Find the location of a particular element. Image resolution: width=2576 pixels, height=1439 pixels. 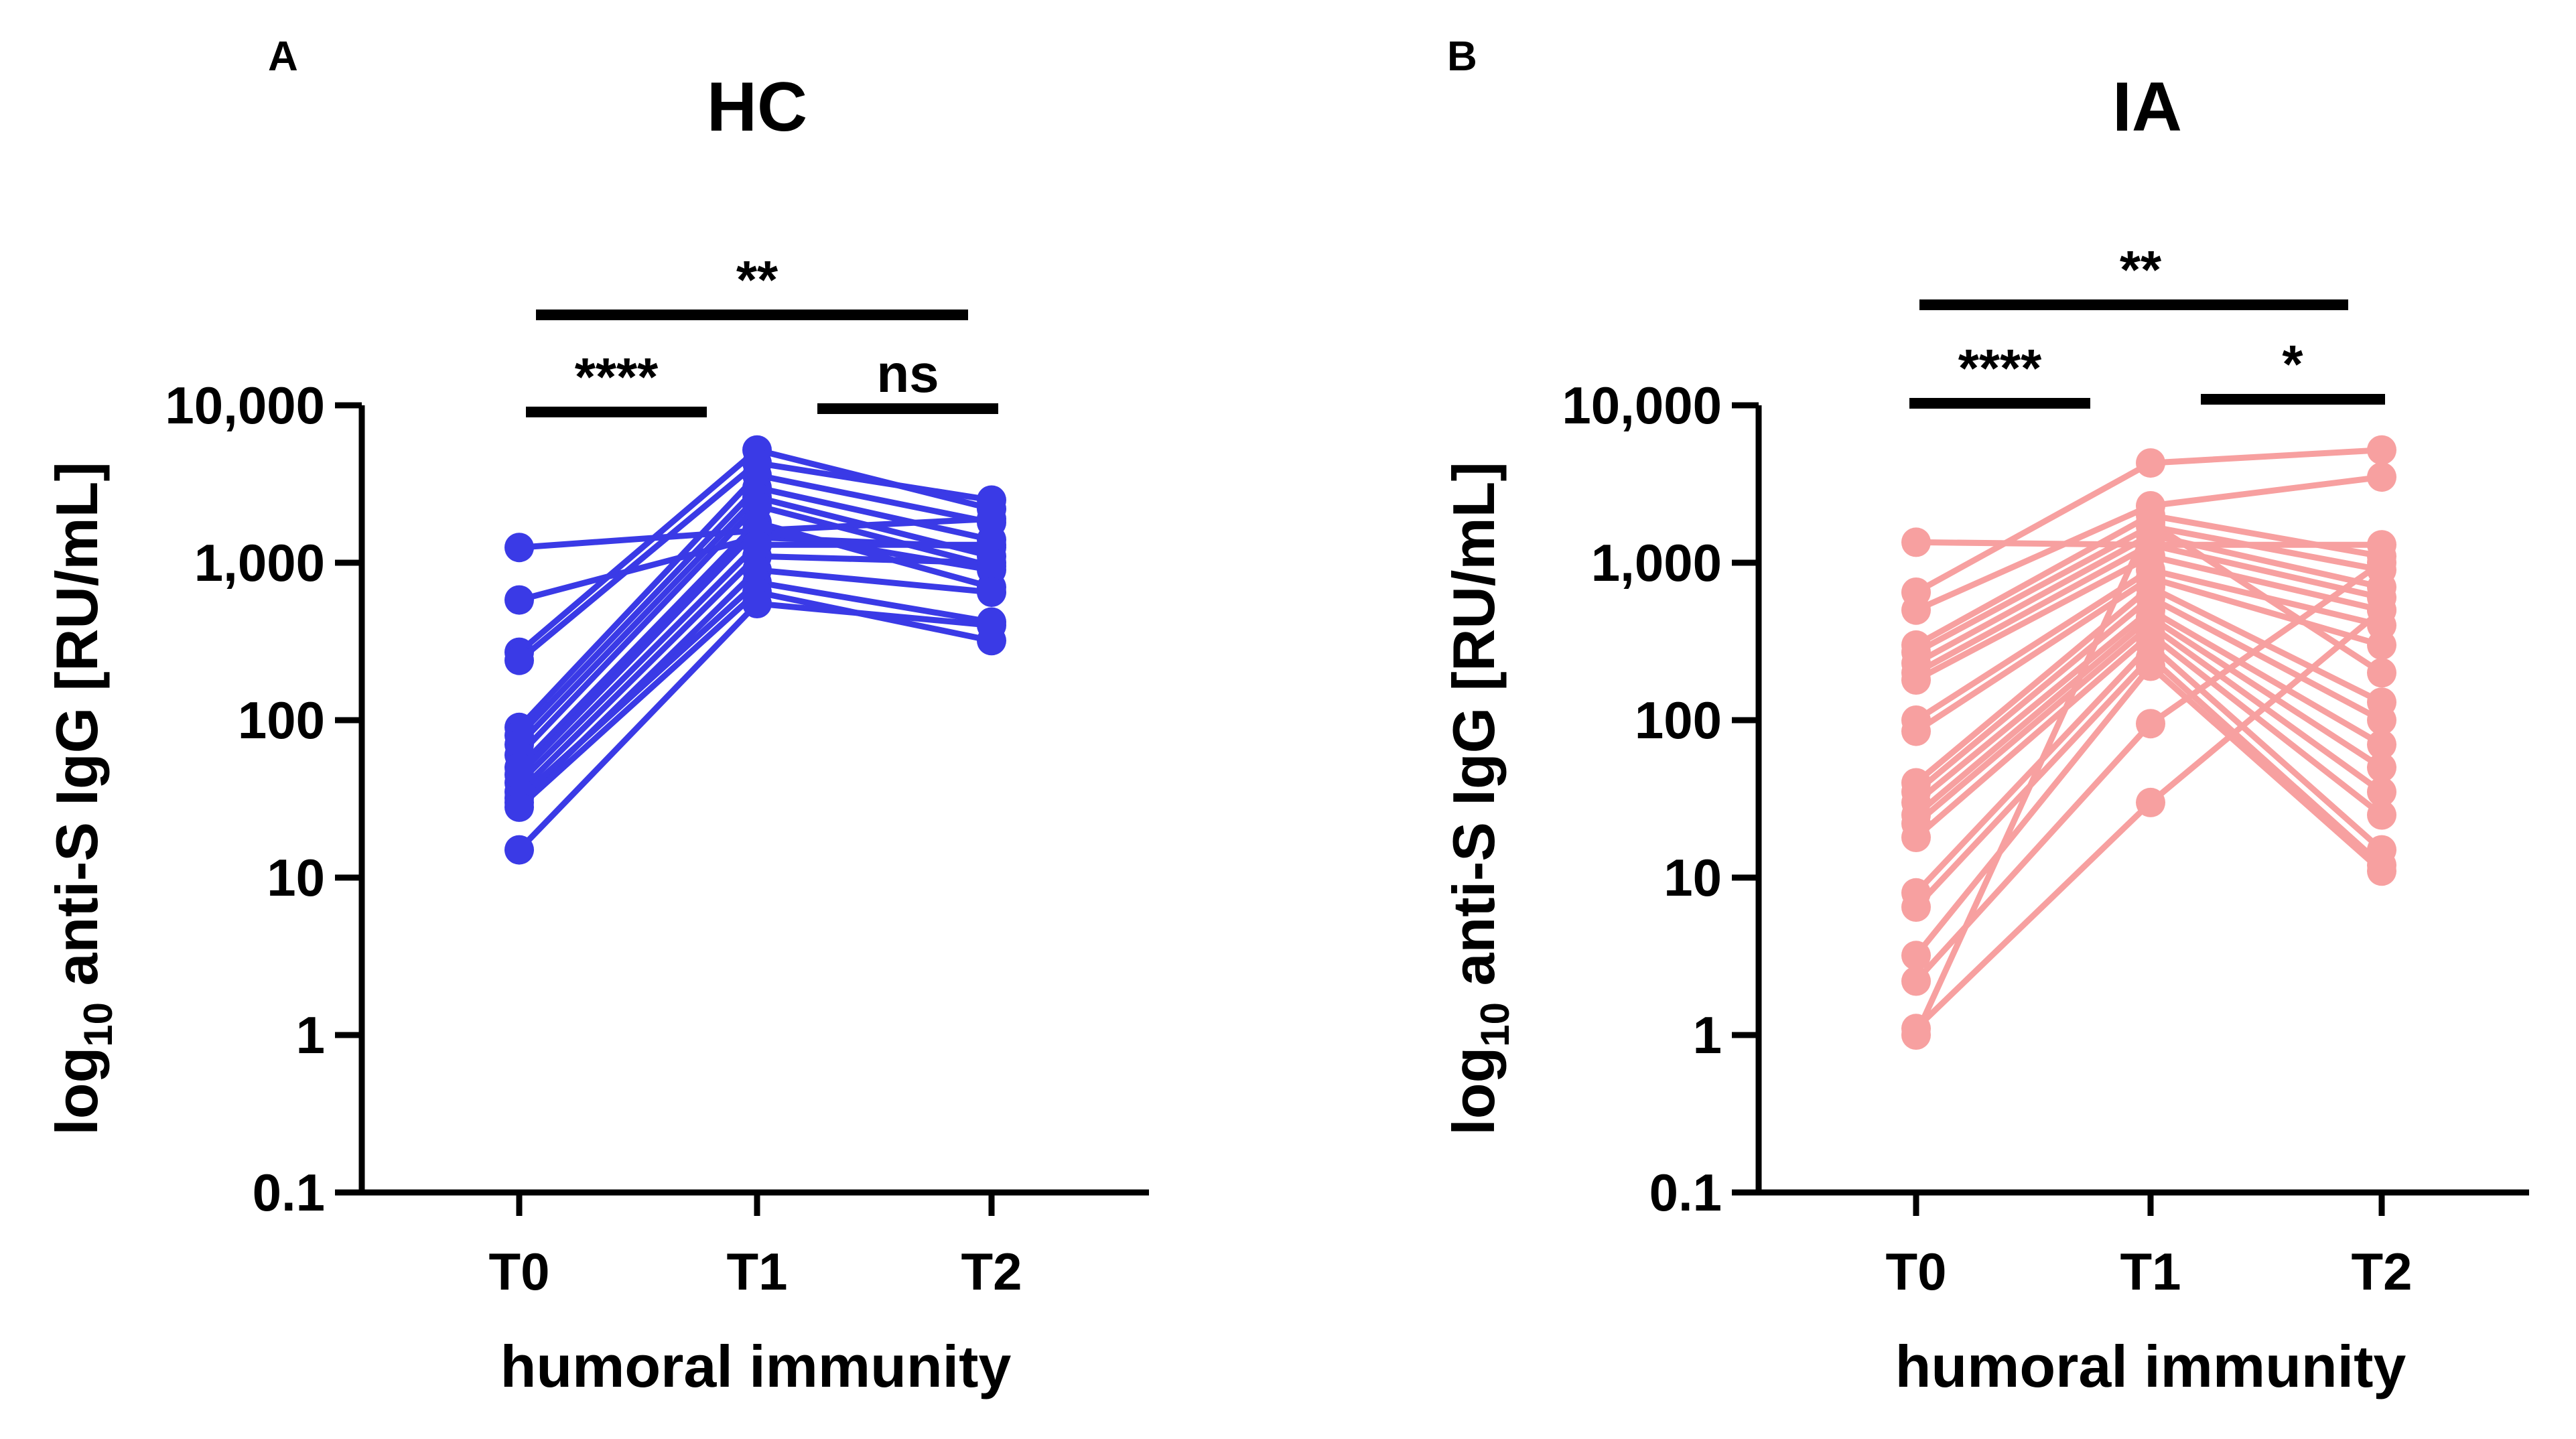

significance-label: ns is located at coordinates (907, 373).